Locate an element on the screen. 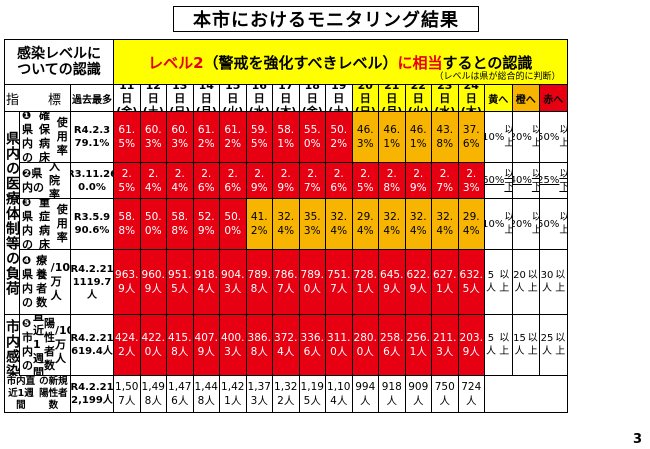  value-cell: 46.3% is located at coordinates (365, 137).